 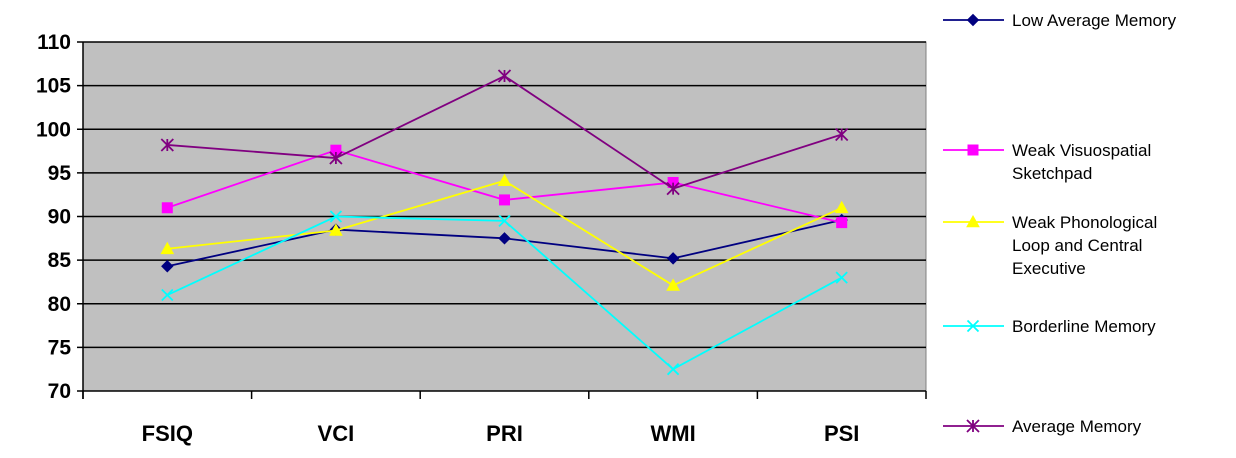 What do you see at coordinates (1081, 162) in the screenshot?
I see `legend-label: Weak Visuospatial Sketchpad` at bounding box center [1081, 162].